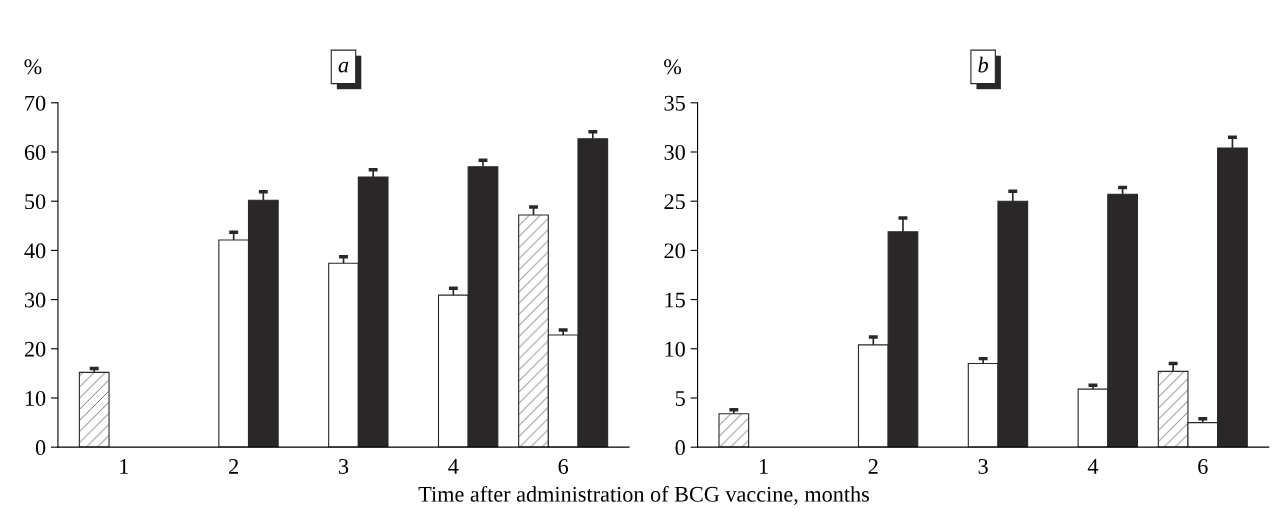 The image size is (1288, 514). What do you see at coordinates (675, 300) in the screenshot?
I see `y-tick-label: 15` at bounding box center [675, 300].